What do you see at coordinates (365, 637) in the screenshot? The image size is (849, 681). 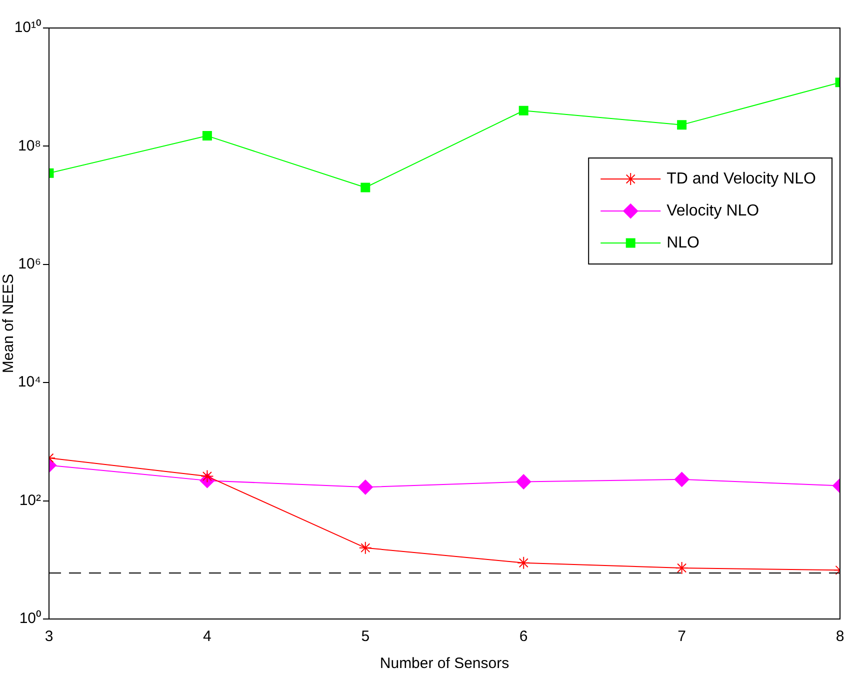 I see `x-tick-label: 5` at bounding box center [365, 637].